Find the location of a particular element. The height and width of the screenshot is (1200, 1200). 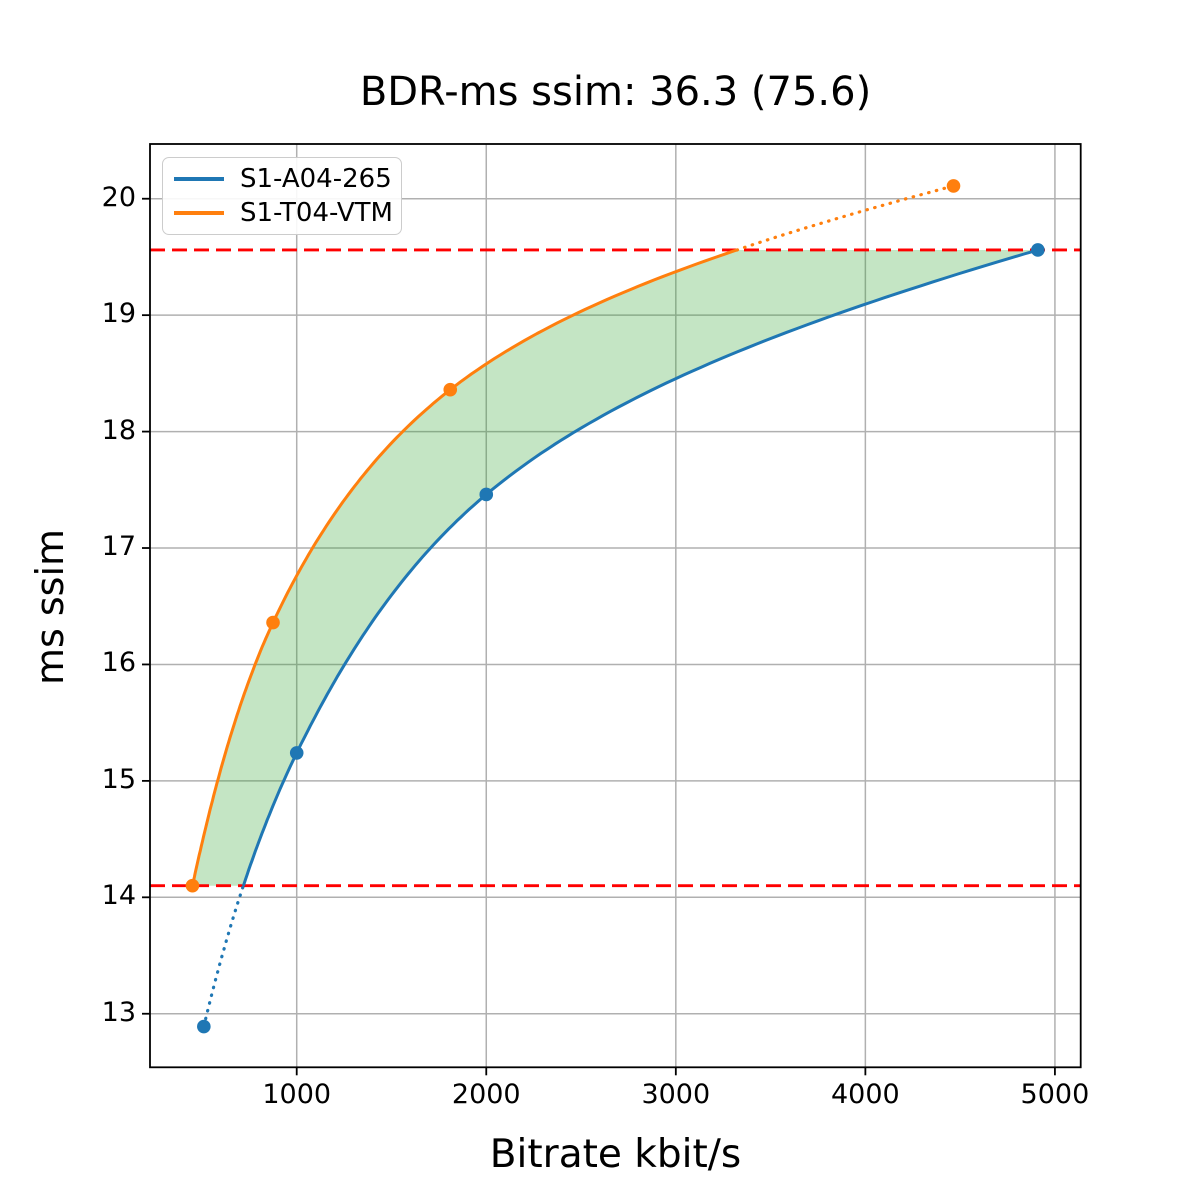

y-tick-label: 17 is located at coordinates (118, 547).